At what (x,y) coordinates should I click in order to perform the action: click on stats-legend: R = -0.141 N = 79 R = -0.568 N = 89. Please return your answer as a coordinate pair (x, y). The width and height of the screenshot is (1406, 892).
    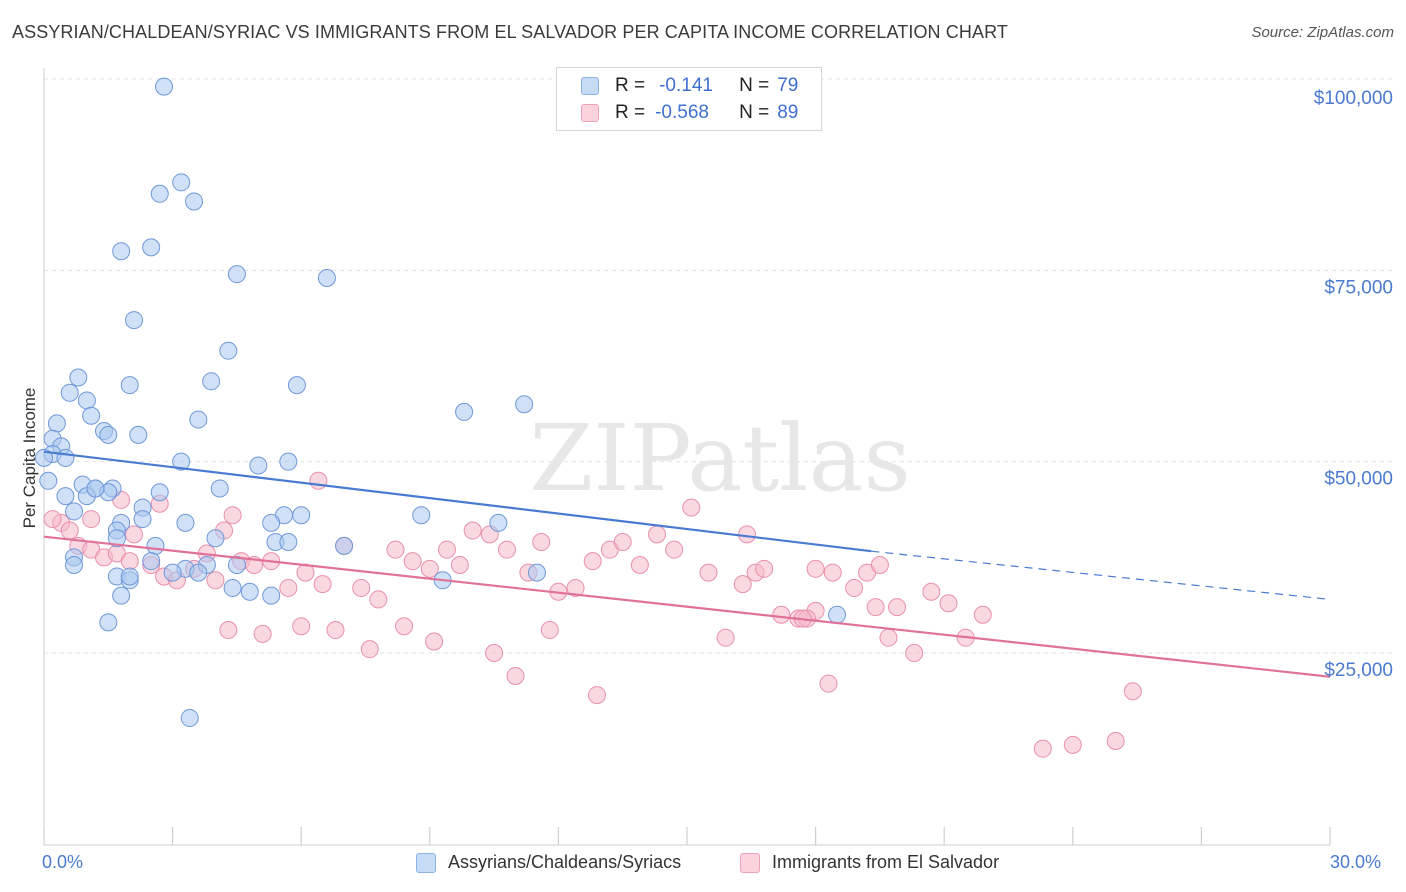
    Looking at the image, I should click on (689, 99).